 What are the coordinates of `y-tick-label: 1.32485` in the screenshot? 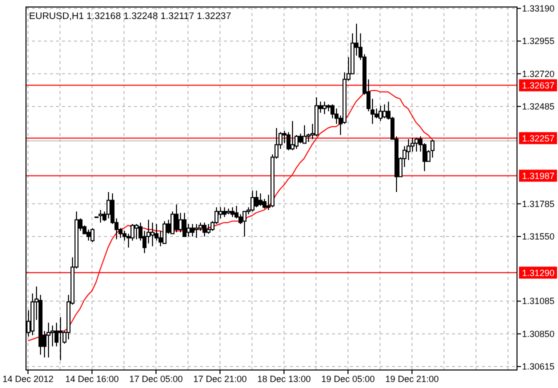 It's located at (538, 106).